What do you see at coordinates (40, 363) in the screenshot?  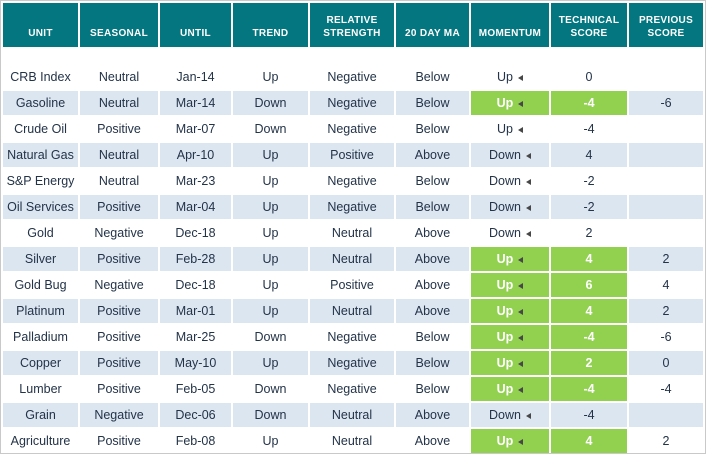 I see `unit-cell: Copper` at bounding box center [40, 363].